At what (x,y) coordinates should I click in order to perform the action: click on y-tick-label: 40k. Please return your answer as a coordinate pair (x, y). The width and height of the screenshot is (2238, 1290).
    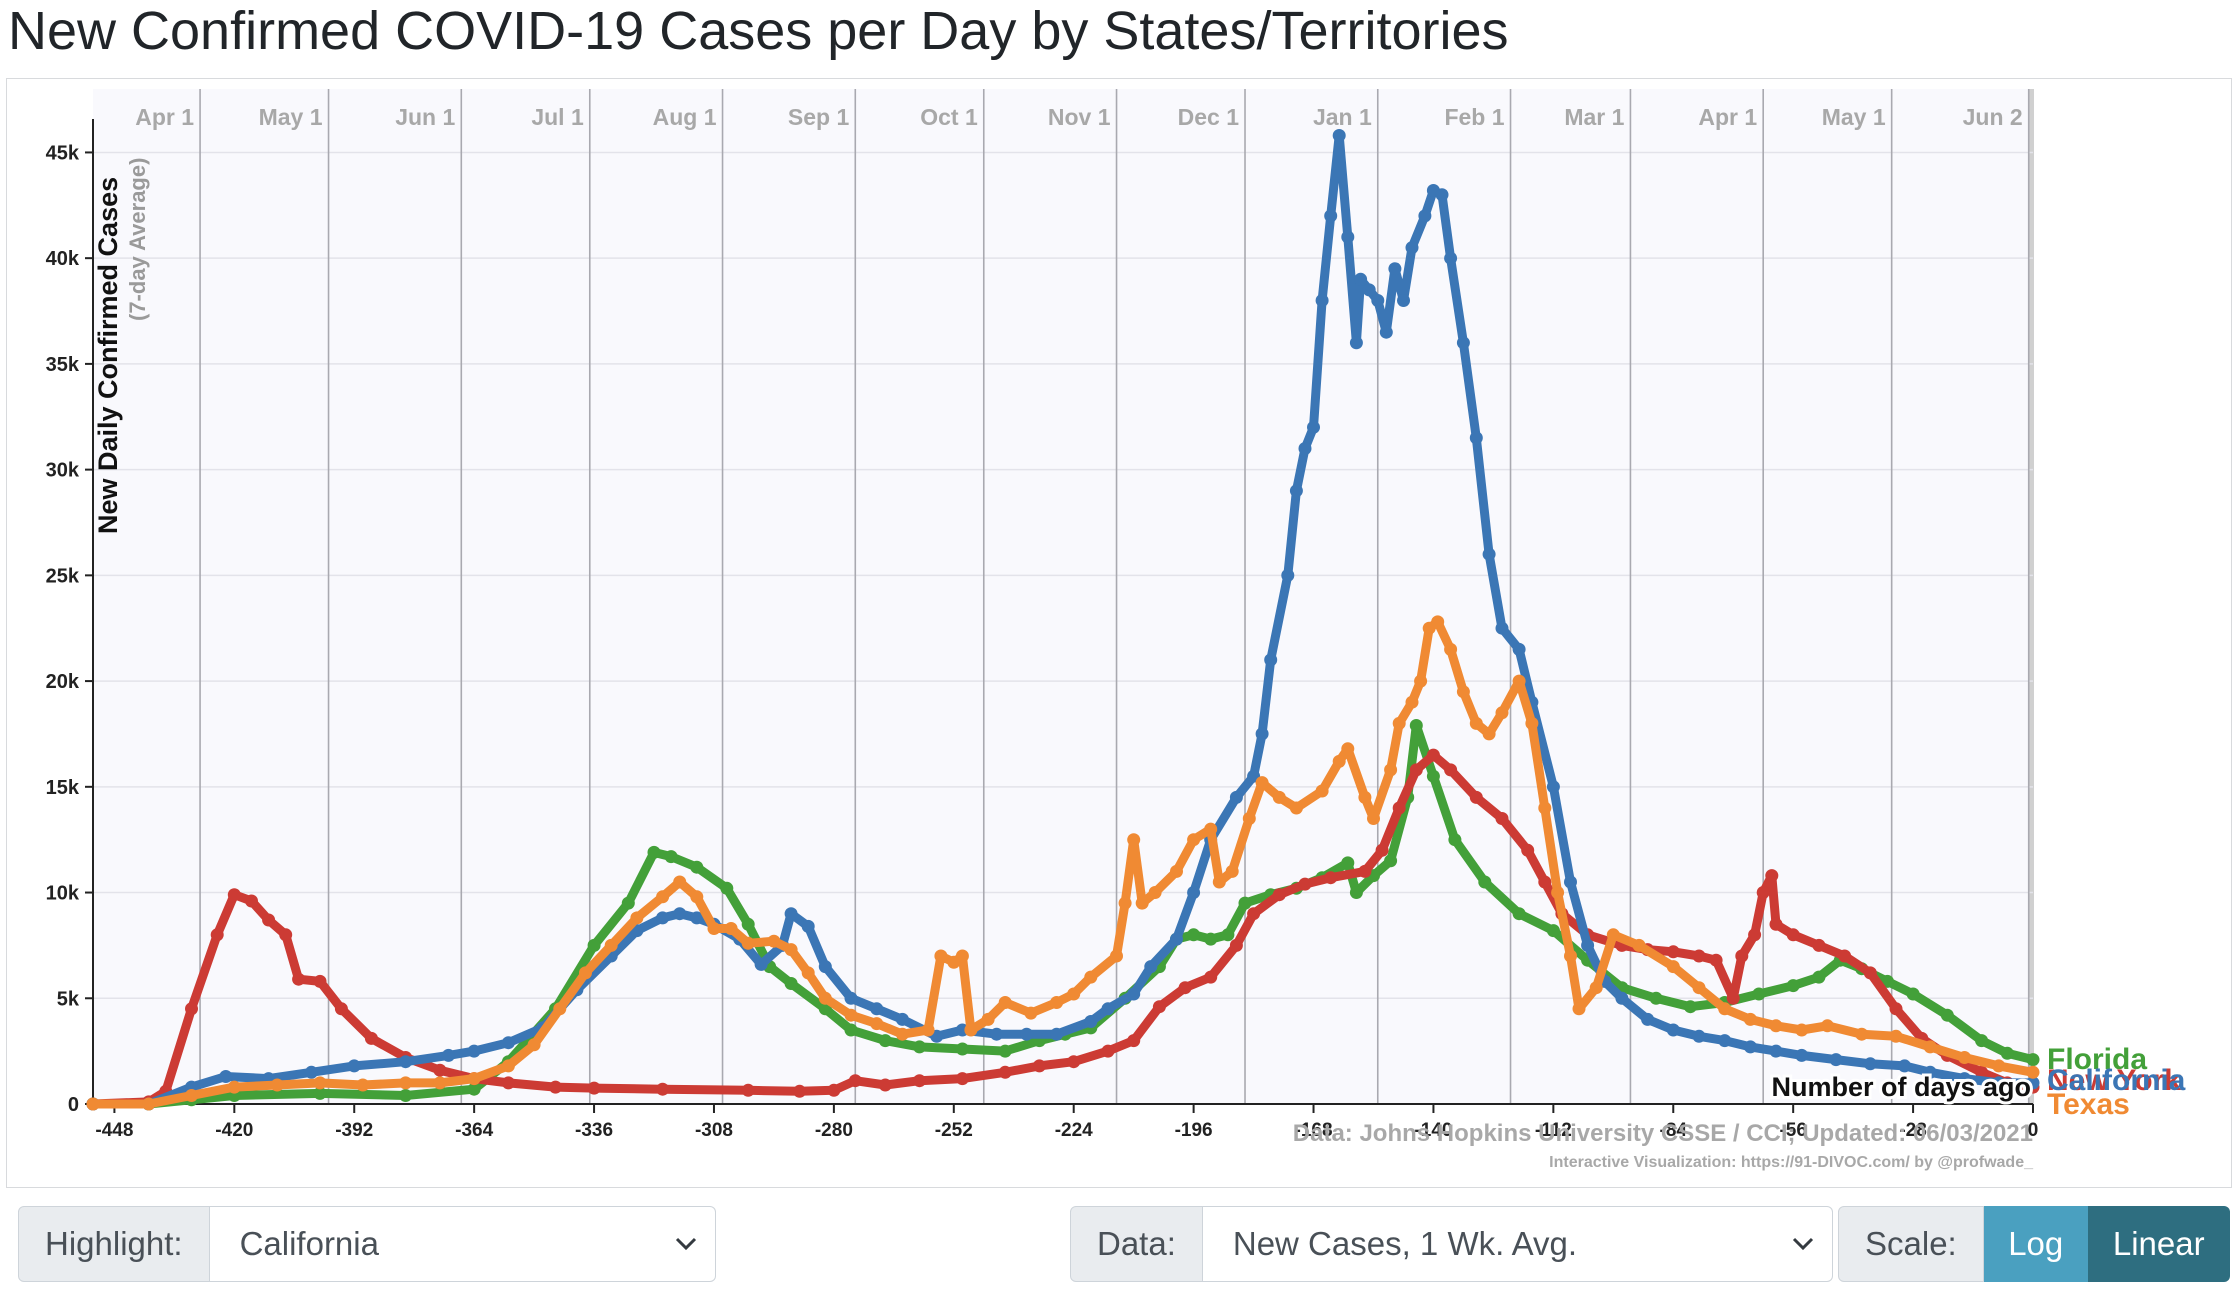
    Looking at the image, I should click on (63, 259).